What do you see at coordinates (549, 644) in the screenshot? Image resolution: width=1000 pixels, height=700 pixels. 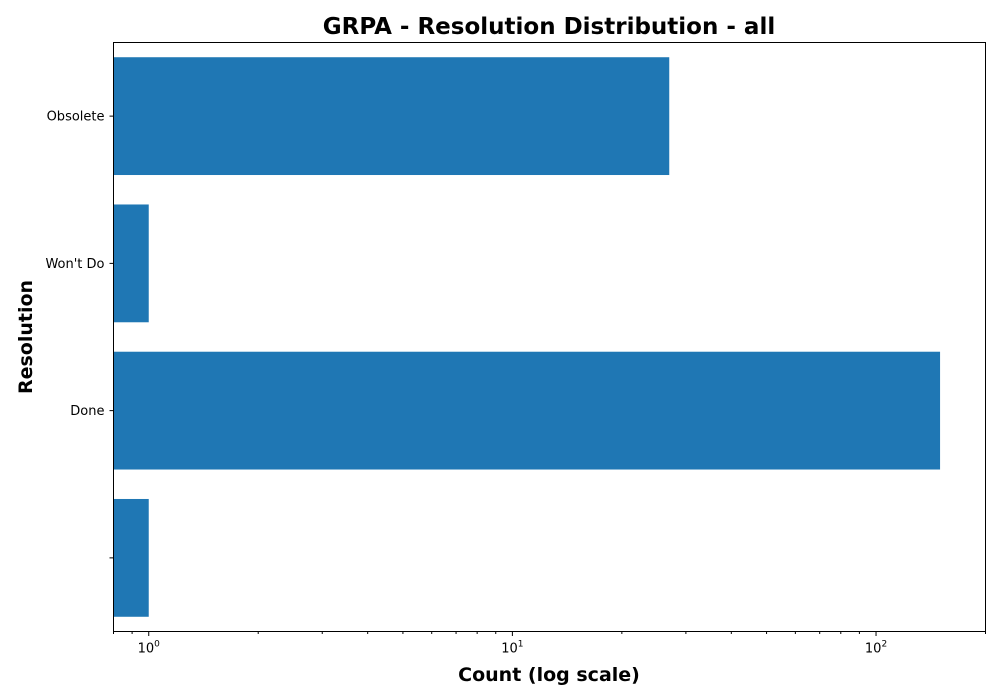 I see `x-ticks-group: 100 10¹ 10²` at bounding box center [549, 644].